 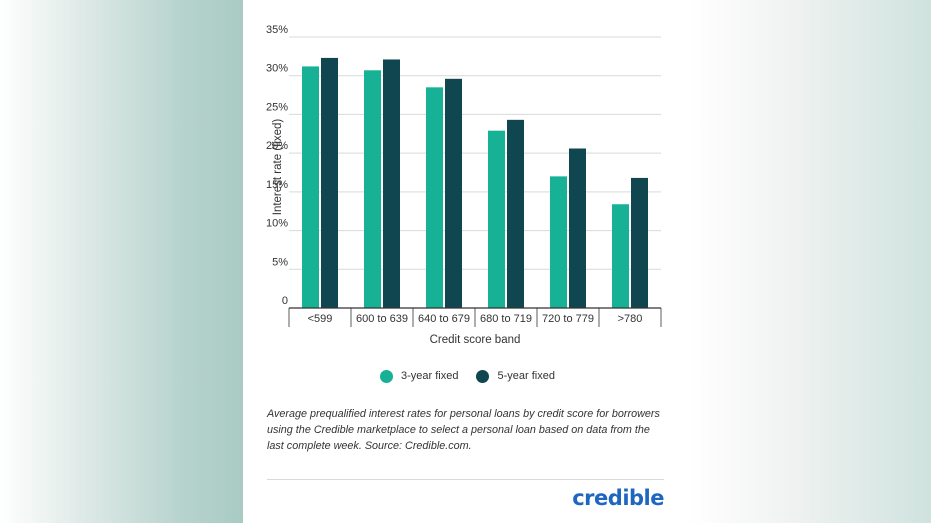 What do you see at coordinates (475, 340) in the screenshot?
I see `x-axis-title: Credit score band` at bounding box center [475, 340].